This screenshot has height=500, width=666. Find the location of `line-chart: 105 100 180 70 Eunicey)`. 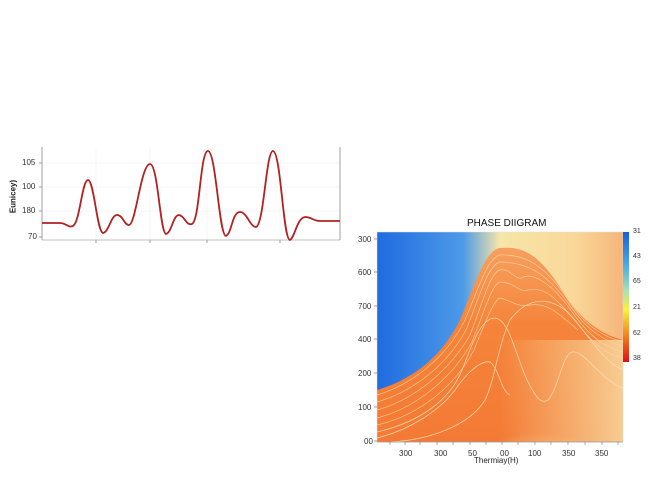

line-chart: 105 100 180 70 Eunicey) is located at coordinates (175, 195).